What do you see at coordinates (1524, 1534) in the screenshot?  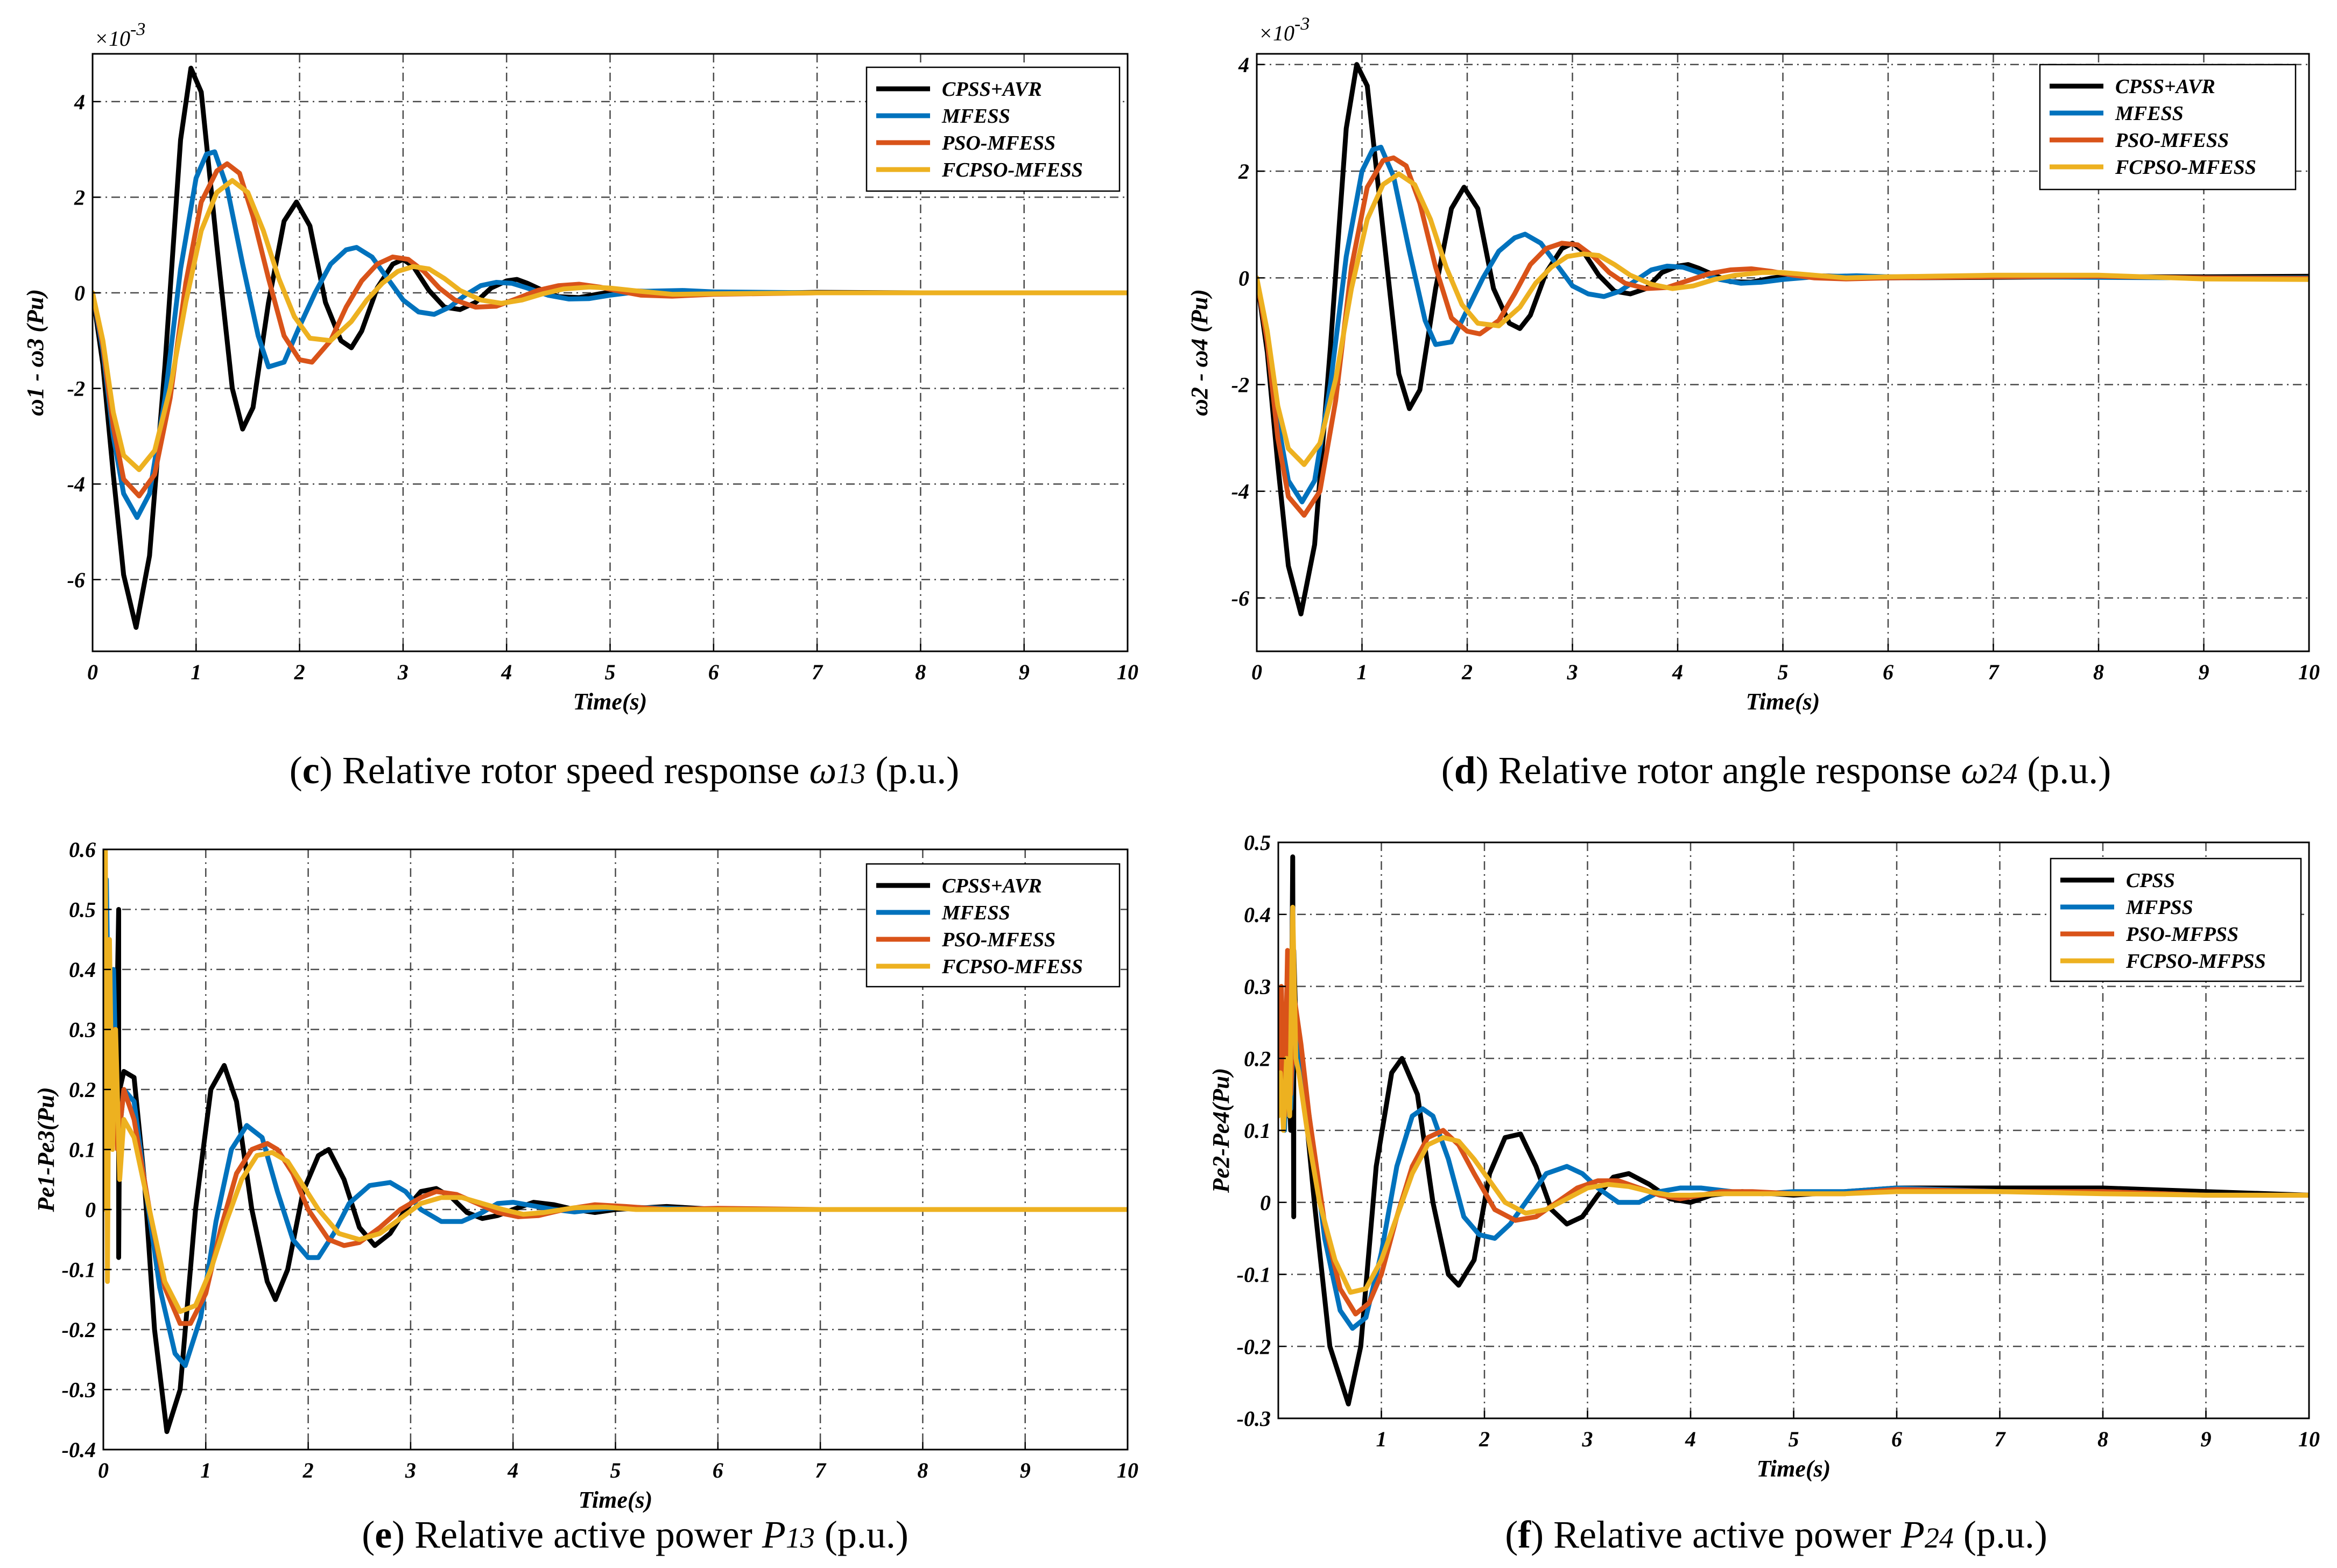 I see `caption-part: f` at bounding box center [1524, 1534].